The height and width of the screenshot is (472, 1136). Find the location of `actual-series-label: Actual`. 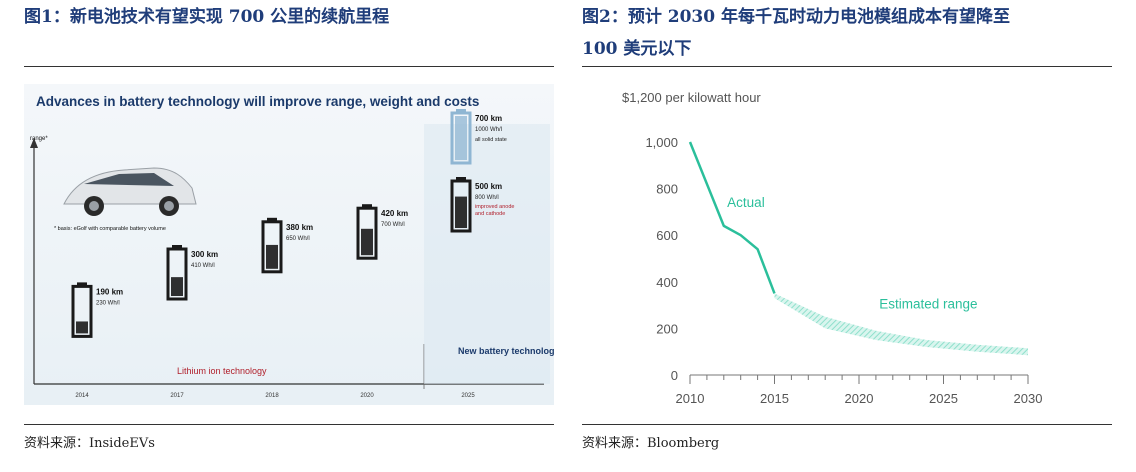

actual-series-label: Actual is located at coordinates (746, 202).